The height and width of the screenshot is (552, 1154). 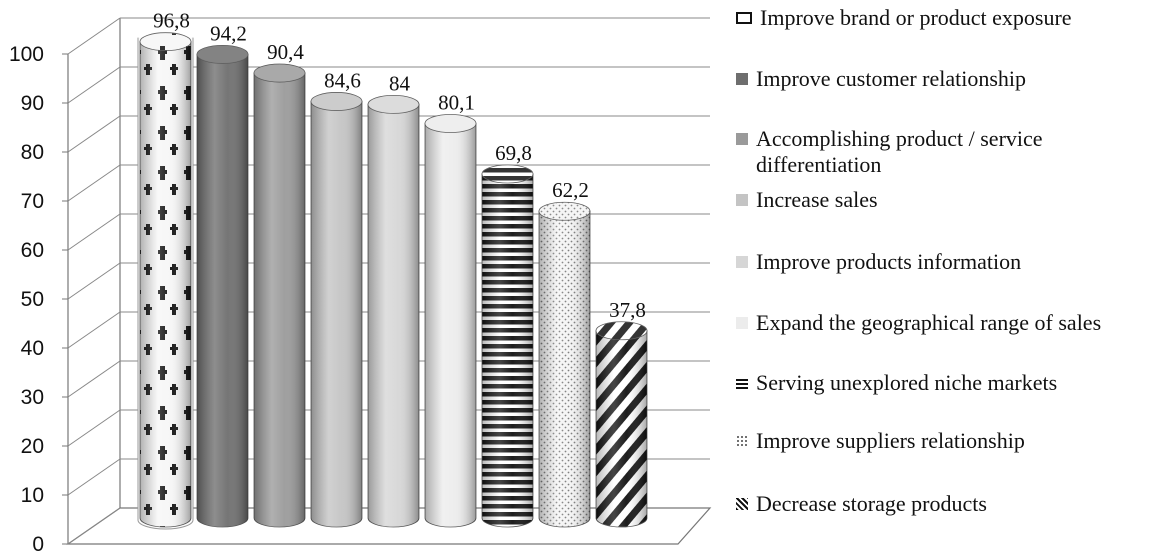 What do you see at coordinates (32, 446) in the screenshot?
I see `y-tick-label: 20` at bounding box center [32, 446].